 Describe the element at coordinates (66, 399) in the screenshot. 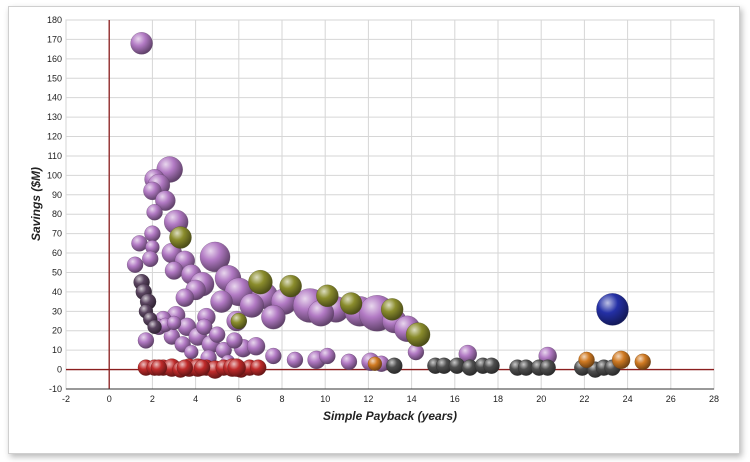

I see `x-tick-label: -2` at that location.